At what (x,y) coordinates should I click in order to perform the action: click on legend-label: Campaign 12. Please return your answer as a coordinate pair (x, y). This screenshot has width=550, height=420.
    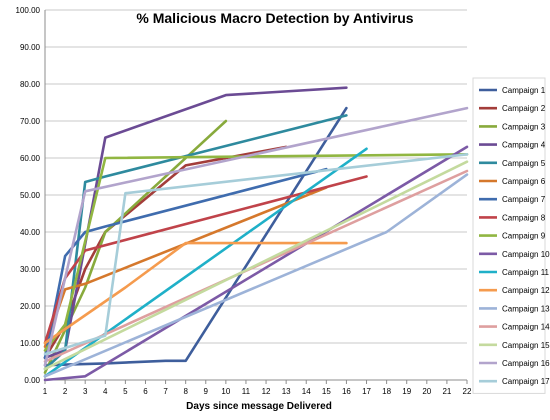
    Looking at the image, I should click on (526, 290).